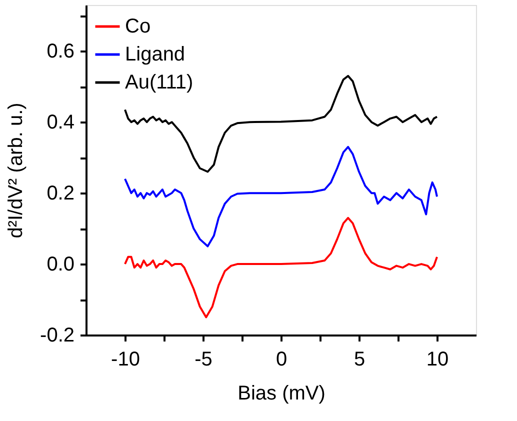 The image size is (517, 421). Describe the element at coordinates (60, 193) in the screenshot. I see `y-tick-label: 0.2` at that location.